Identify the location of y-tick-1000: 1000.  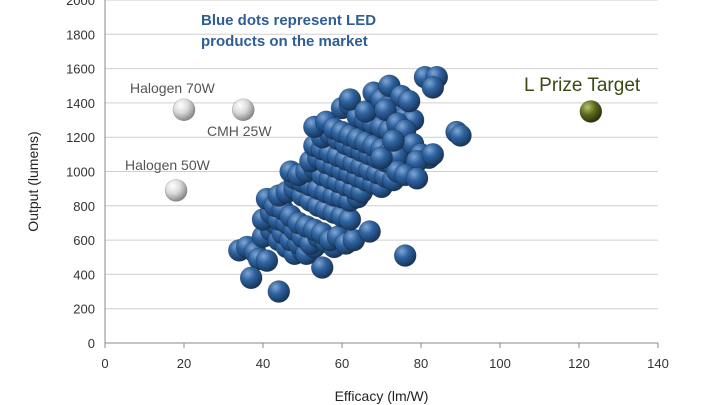
(80, 172).